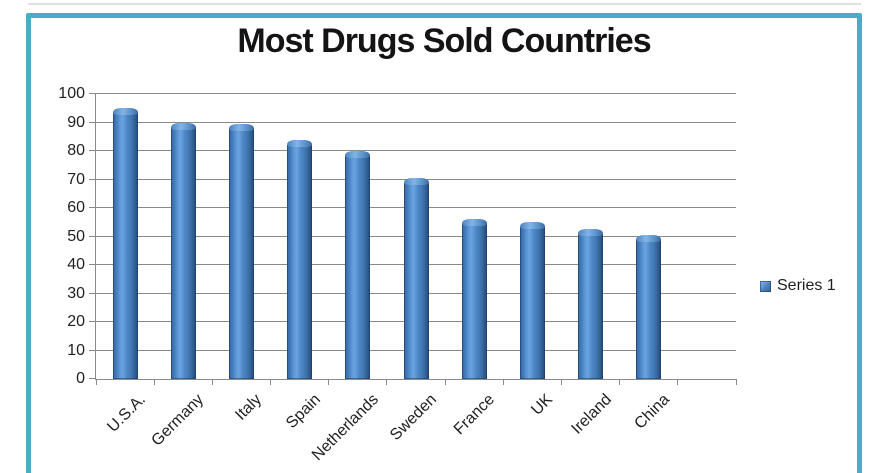 The height and width of the screenshot is (473, 875). I want to click on y-axis-tick-label: 40, so click(76, 264).